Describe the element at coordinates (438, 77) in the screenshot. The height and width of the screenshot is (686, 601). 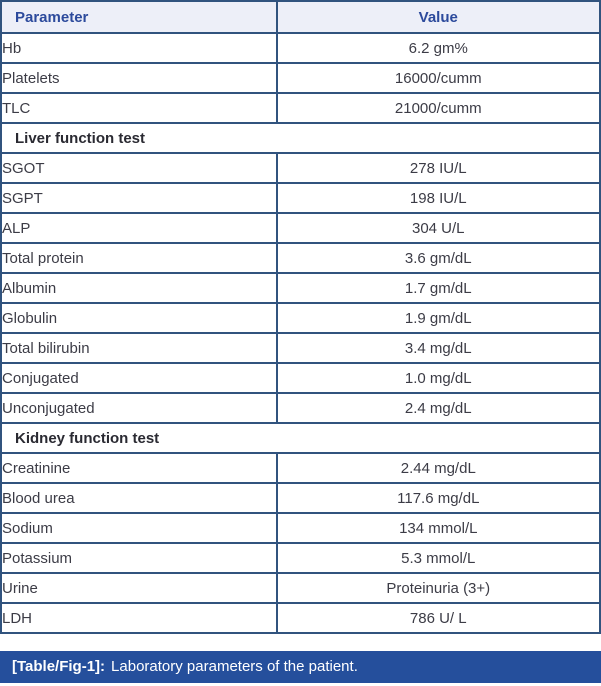
I see `value-cell: 16000/cumm` at that location.